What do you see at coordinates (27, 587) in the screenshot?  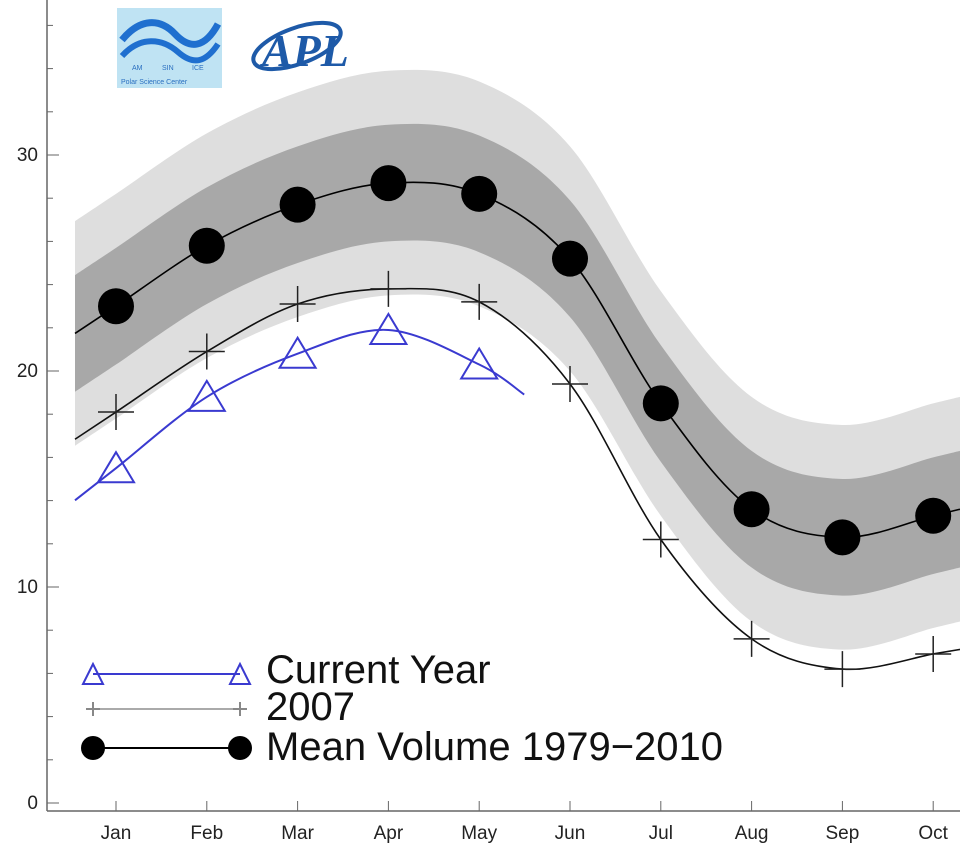 I see `y-tick-label: 10` at bounding box center [27, 587].